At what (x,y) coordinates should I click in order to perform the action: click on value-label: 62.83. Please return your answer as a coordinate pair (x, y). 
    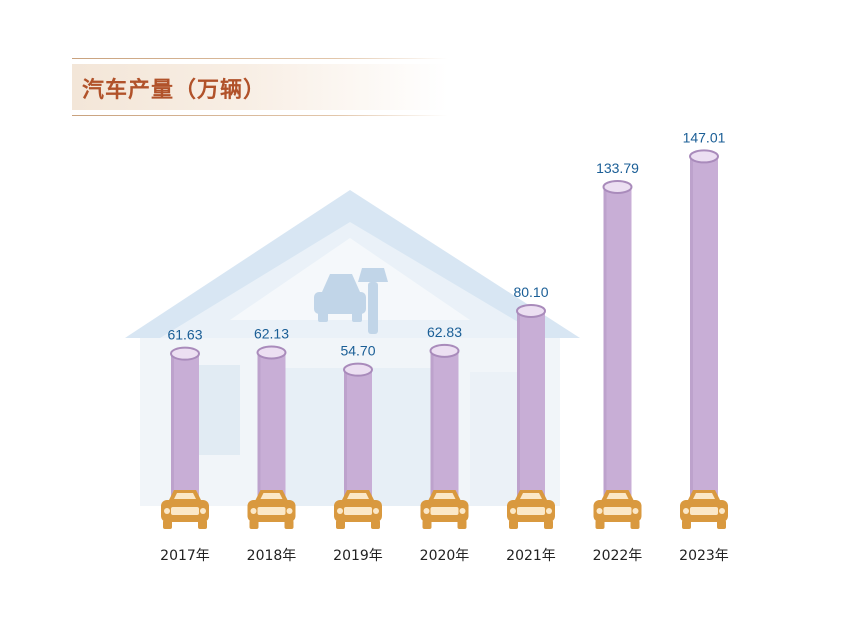
    Looking at the image, I should click on (444, 332).